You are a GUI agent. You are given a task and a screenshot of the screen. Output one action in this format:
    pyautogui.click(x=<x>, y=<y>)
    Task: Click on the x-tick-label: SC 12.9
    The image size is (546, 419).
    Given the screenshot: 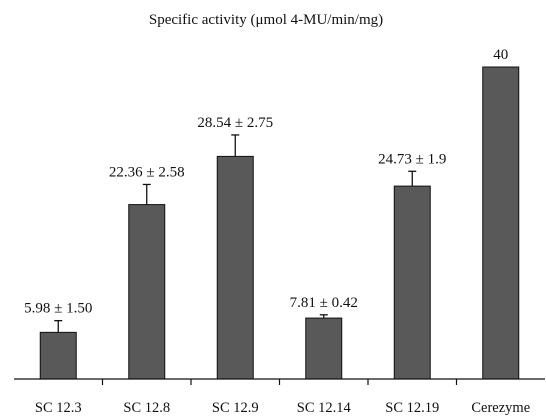 What is the action you would take?
    pyautogui.click(x=235, y=408)
    